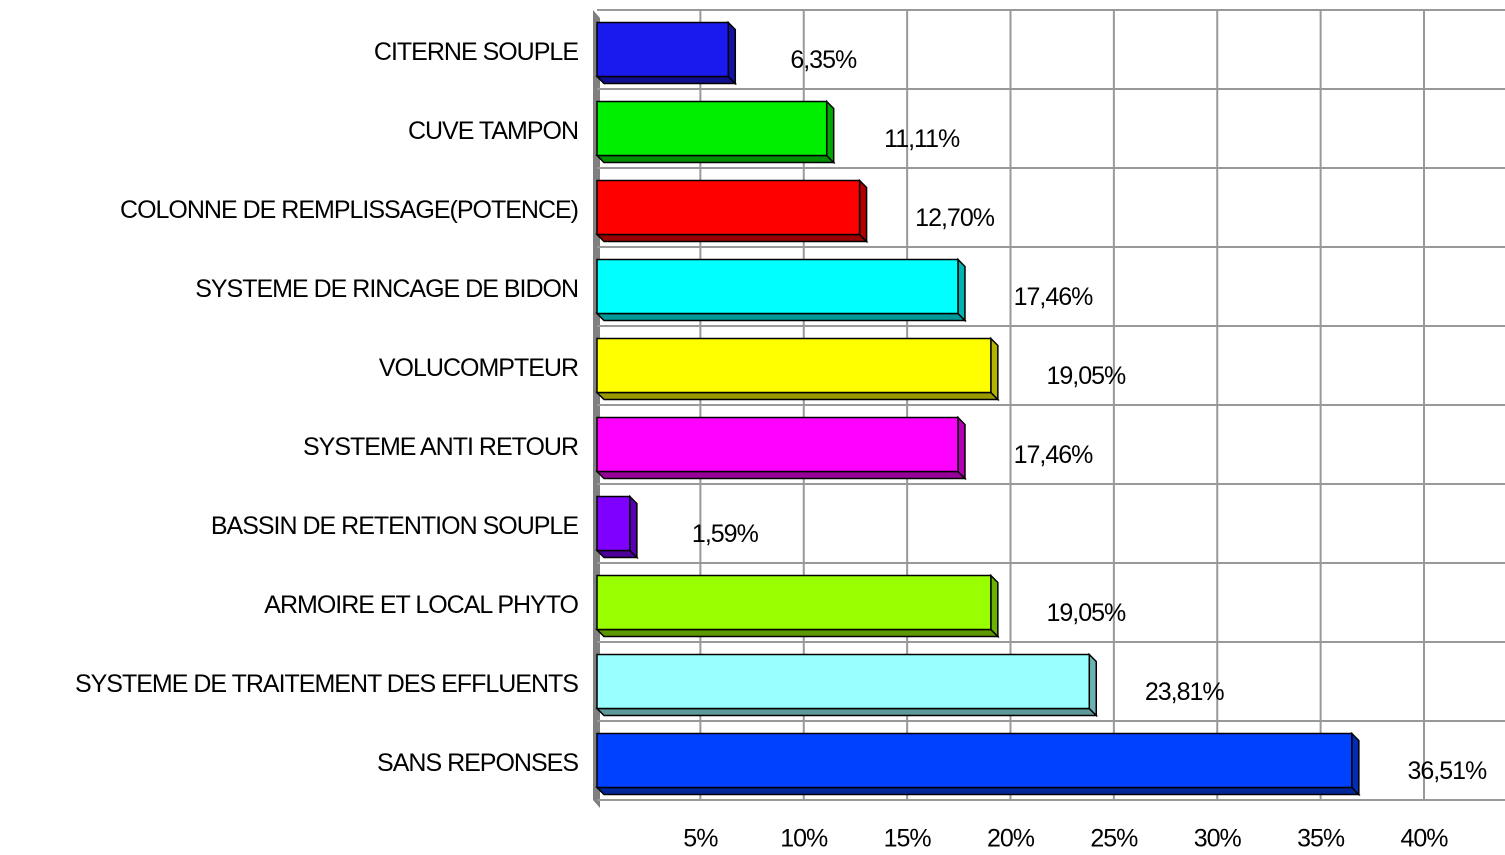 This screenshot has height=855, width=1505. I want to click on value-label: 11,11%, so click(922, 139).